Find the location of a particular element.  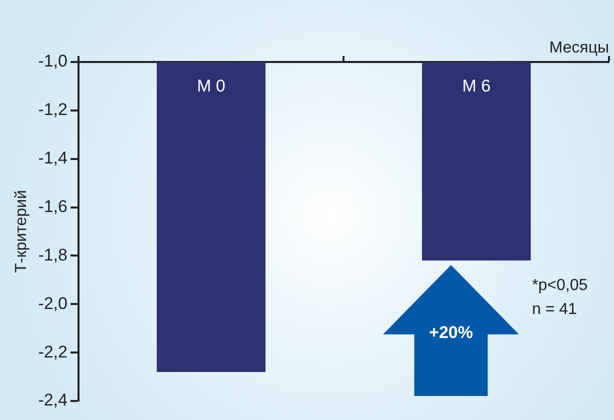

y-tick-label: -1,6 is located at coordinates (53, 206).